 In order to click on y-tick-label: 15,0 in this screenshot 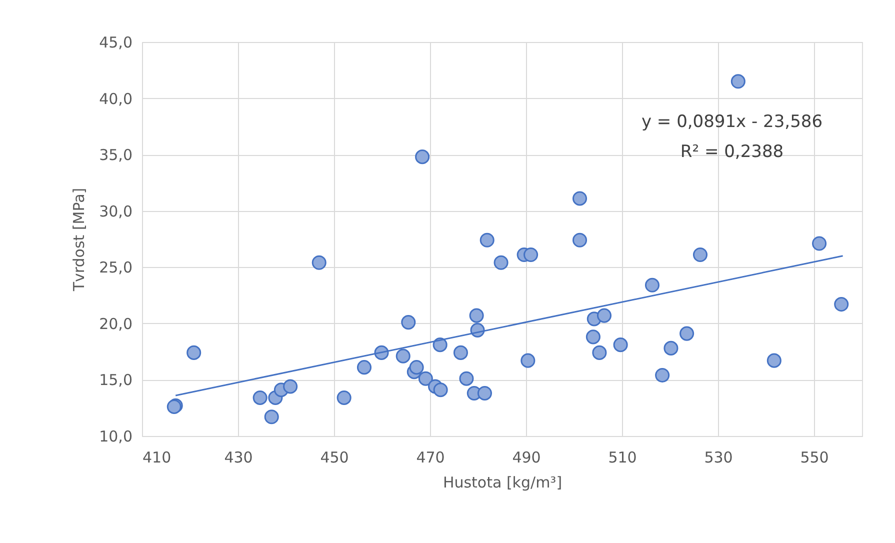, I will do `click(115, 380)`.